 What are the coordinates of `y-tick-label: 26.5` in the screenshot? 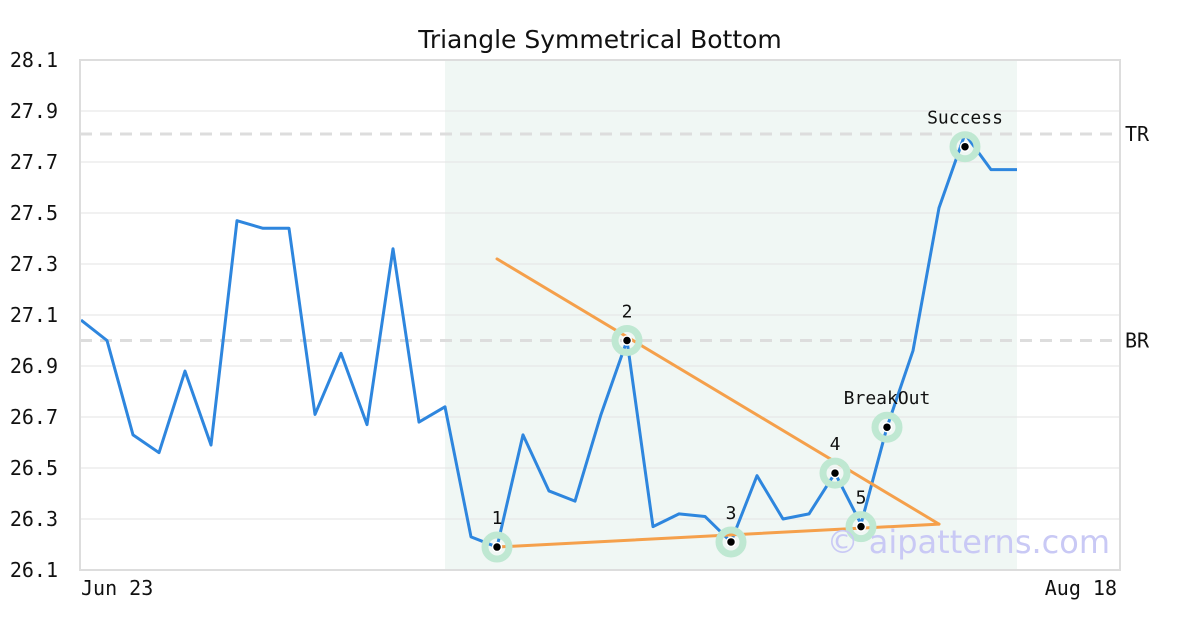 It's located at (34, 468).